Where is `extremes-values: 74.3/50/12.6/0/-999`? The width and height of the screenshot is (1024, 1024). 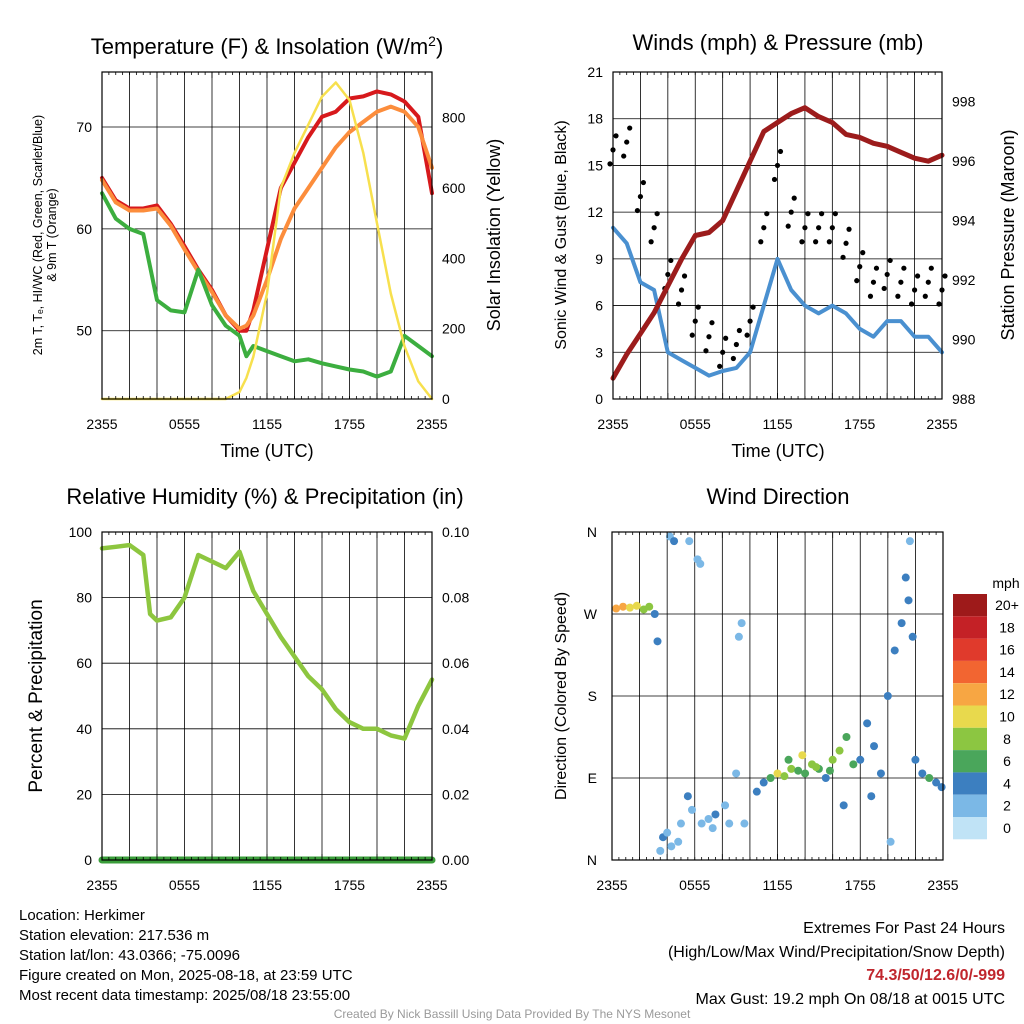 extremes-values: 74.3/50/12.6/0/-999 is located at coordinates (935, 975).